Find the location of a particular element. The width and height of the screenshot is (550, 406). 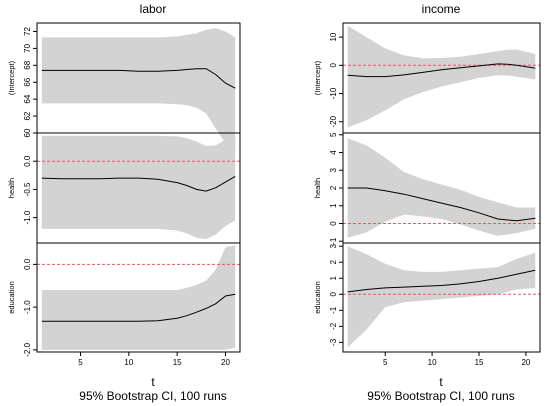

y-tick-label: 70 is located at coordinates (27, 47).